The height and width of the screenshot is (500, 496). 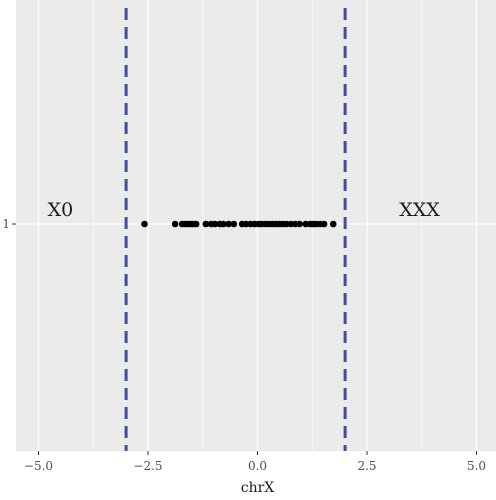 What do you see at coordinates (6, 224) in the screenshot?
I see `y-tick-label: 1` at bounding box center [6, 224].